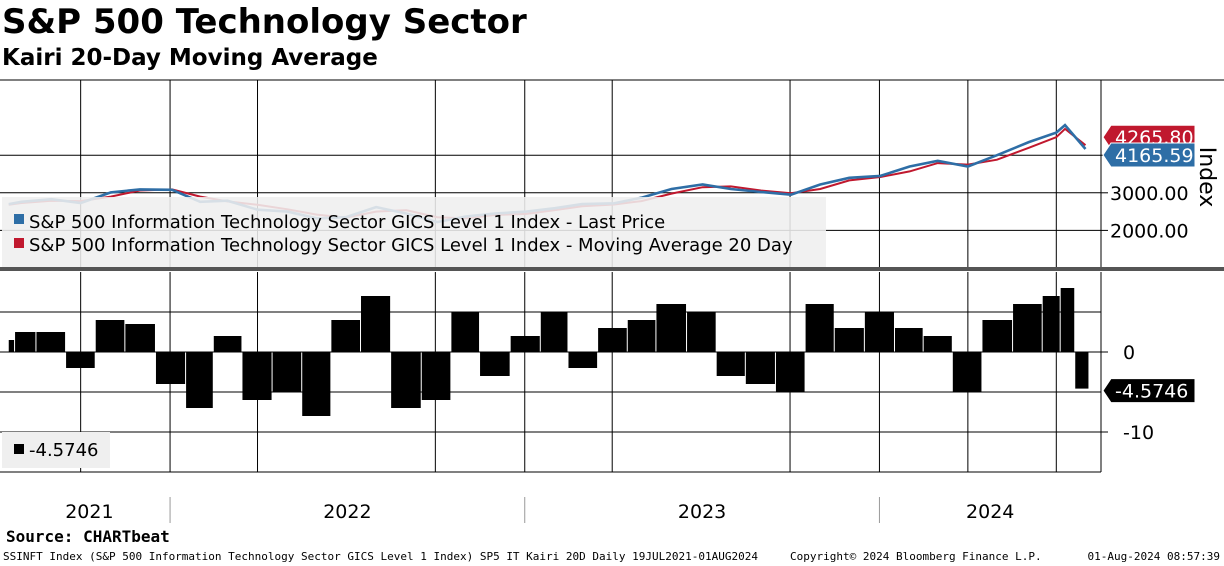 This screenshot has height=566, width=1224. I want to click on upper-legend-box, so click(414, 232).